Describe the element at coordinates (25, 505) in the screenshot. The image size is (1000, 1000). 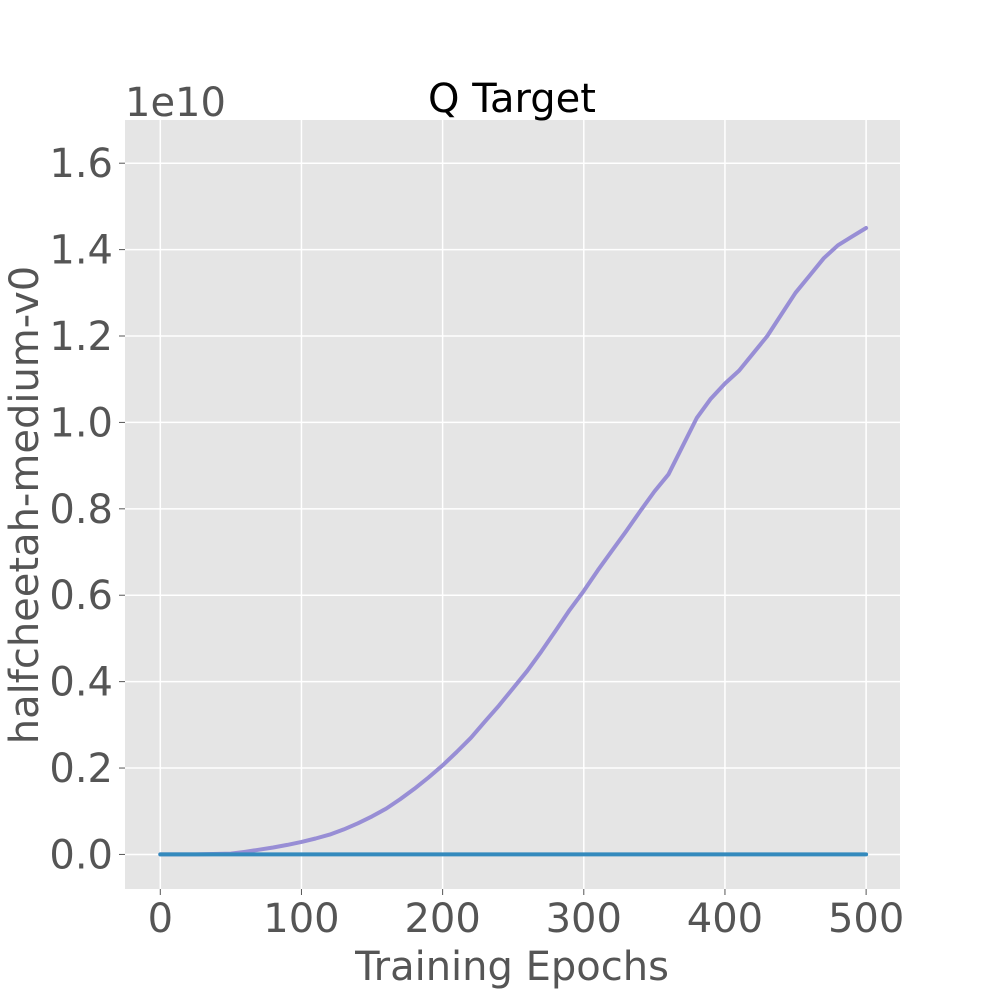
I see `y-axis-label: halfcheetah-medium-v0` at that location.